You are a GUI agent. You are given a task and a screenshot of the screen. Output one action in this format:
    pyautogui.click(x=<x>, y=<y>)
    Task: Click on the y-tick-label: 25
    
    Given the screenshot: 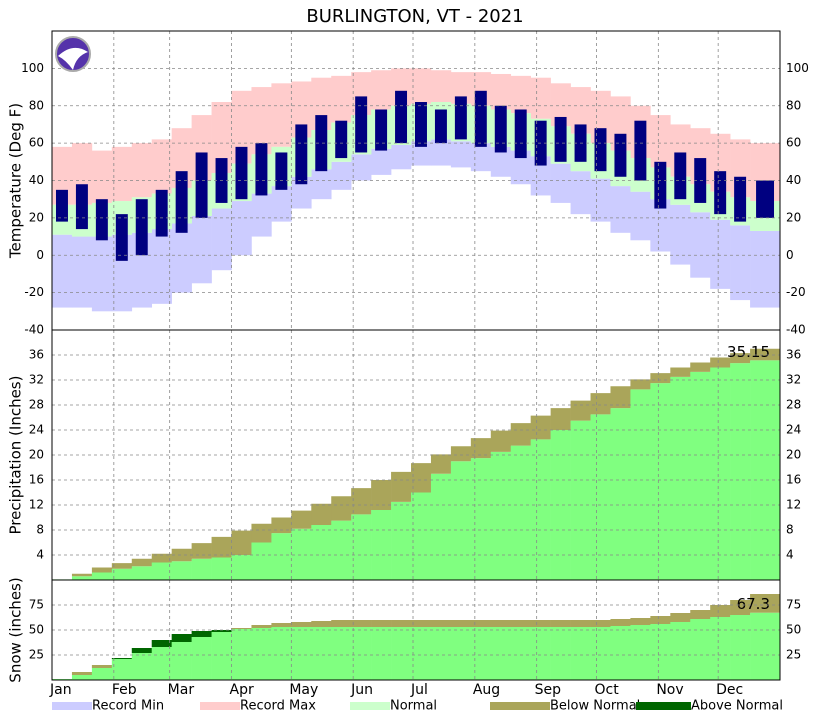 What is the action you would take?
    pyautogui.click(x=36, y=655)
    